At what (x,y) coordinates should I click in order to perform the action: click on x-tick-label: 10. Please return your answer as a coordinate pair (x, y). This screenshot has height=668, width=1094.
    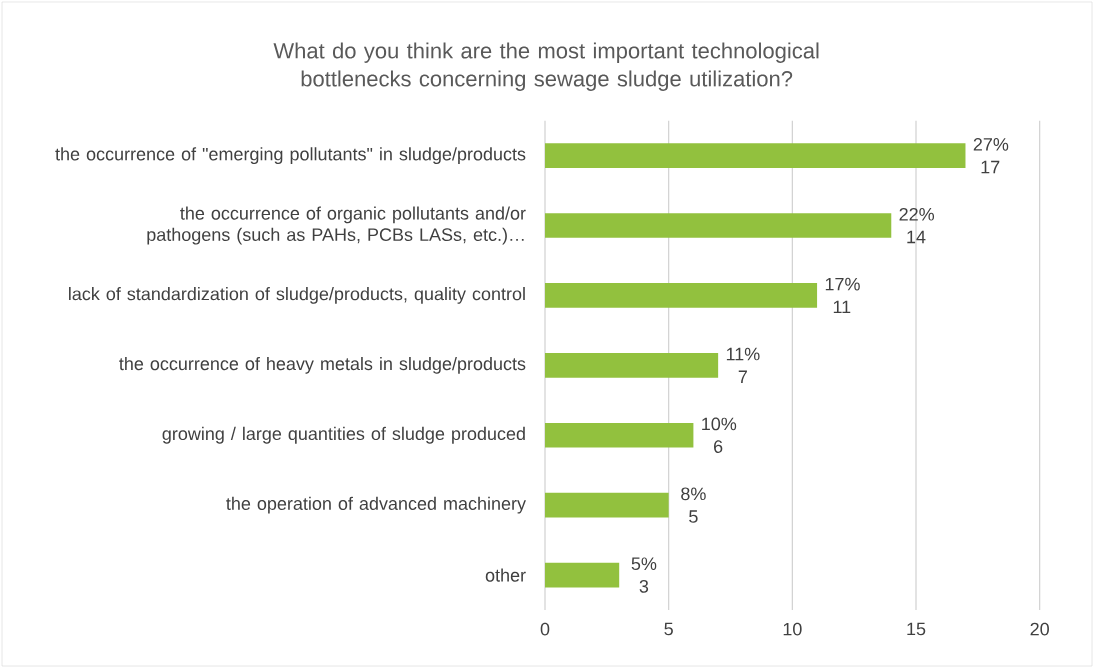
    Looking at the image, I should click on (792, 629).